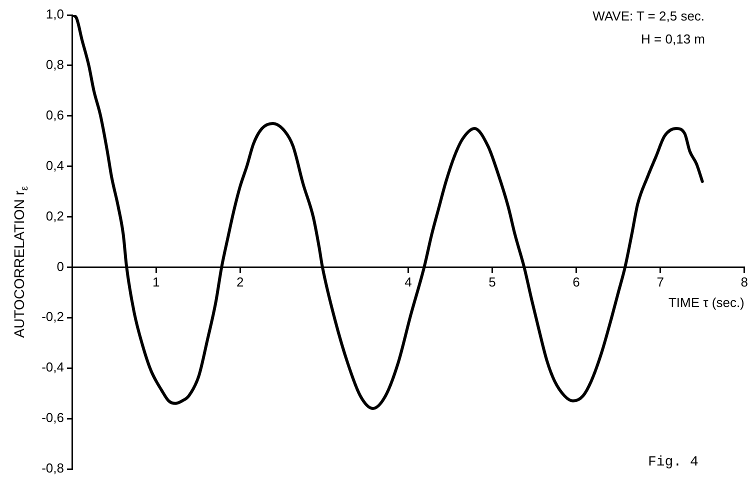 The width and height of the screenshot is (751, 483). I want to click on y-tick-label: 1,0, so click(55, 14).